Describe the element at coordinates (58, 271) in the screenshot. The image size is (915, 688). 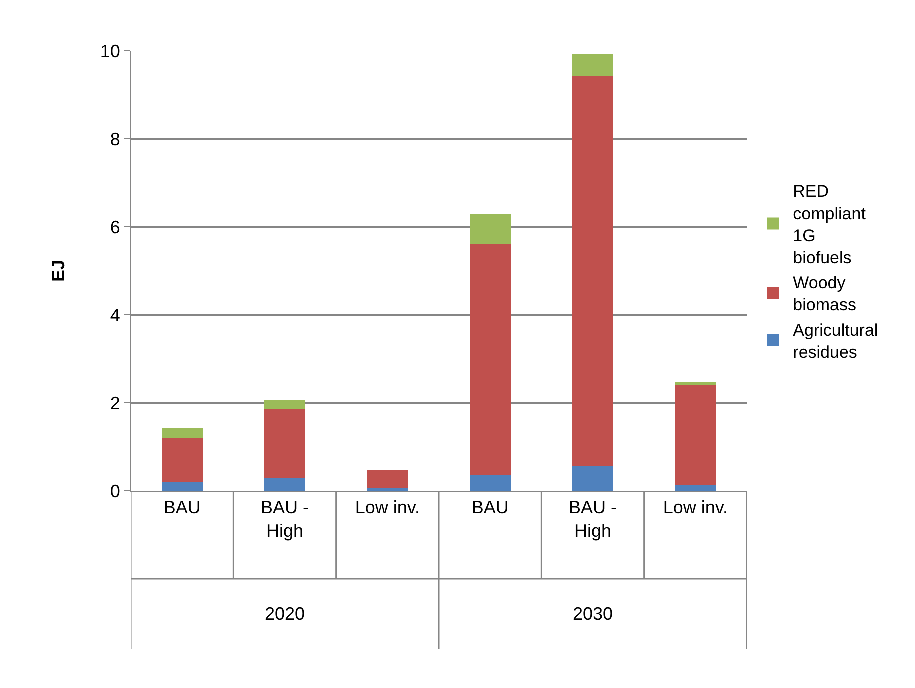
I see `y-axis-title: EJ` at that location.